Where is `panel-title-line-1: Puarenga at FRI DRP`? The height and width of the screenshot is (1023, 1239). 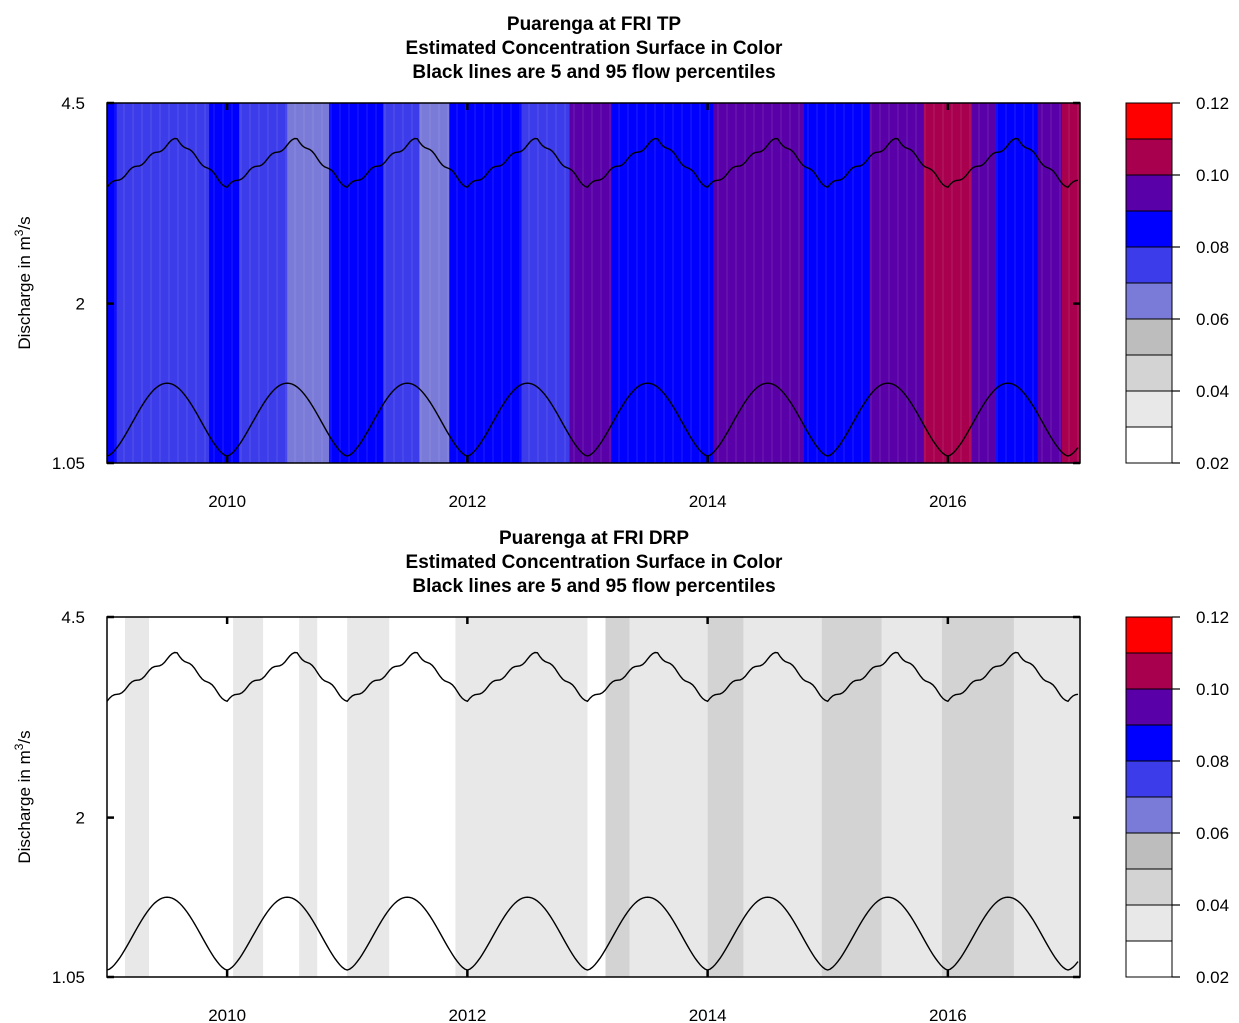
panel-title-line-1: Puarenga at FRI DRP is located at coordinates (594, 538).